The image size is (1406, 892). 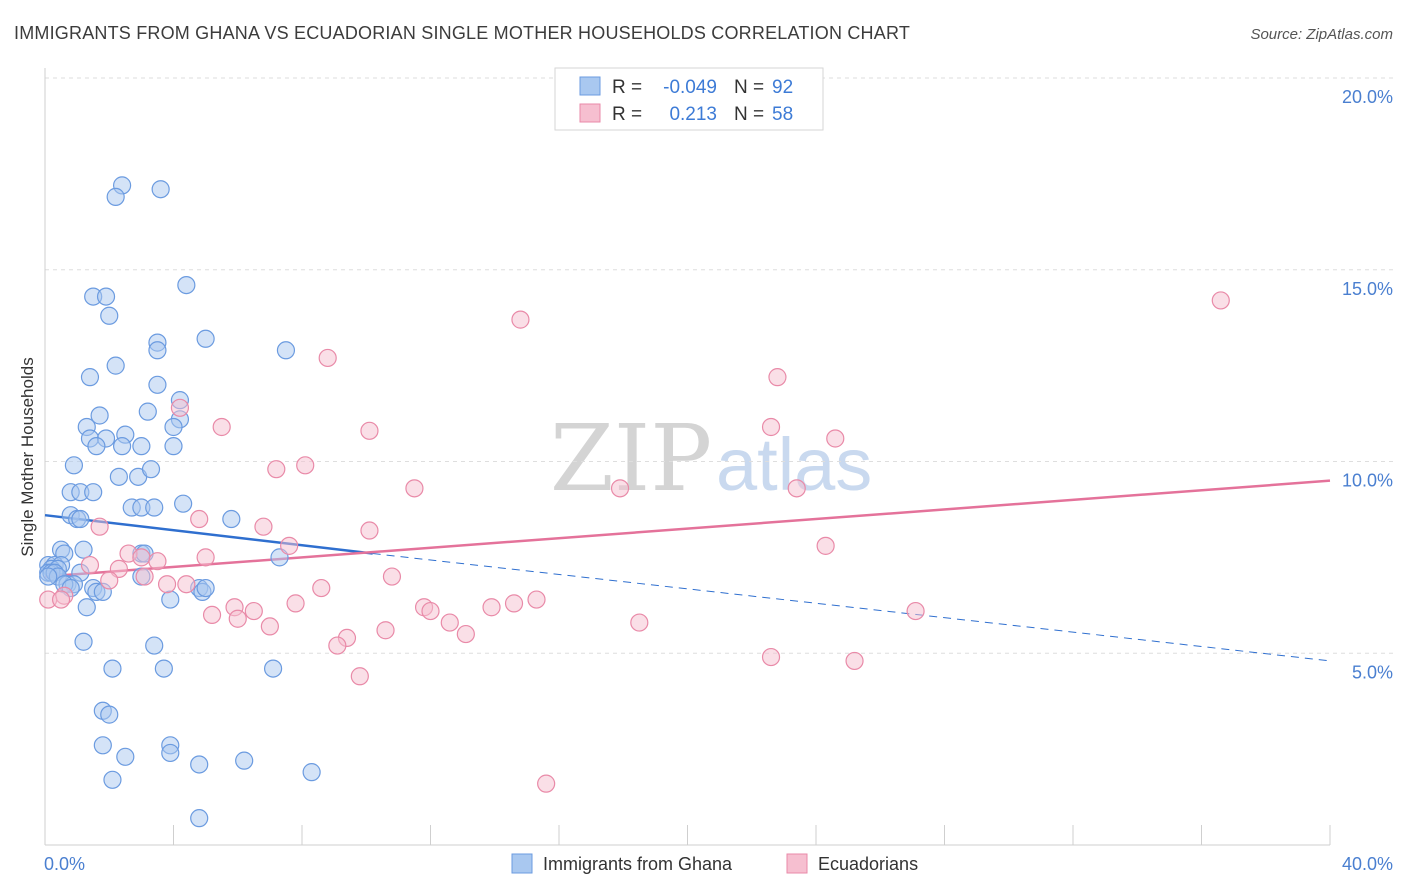 I want to click on x-tick-label: 40.0%, so click(x=1367, y=864).